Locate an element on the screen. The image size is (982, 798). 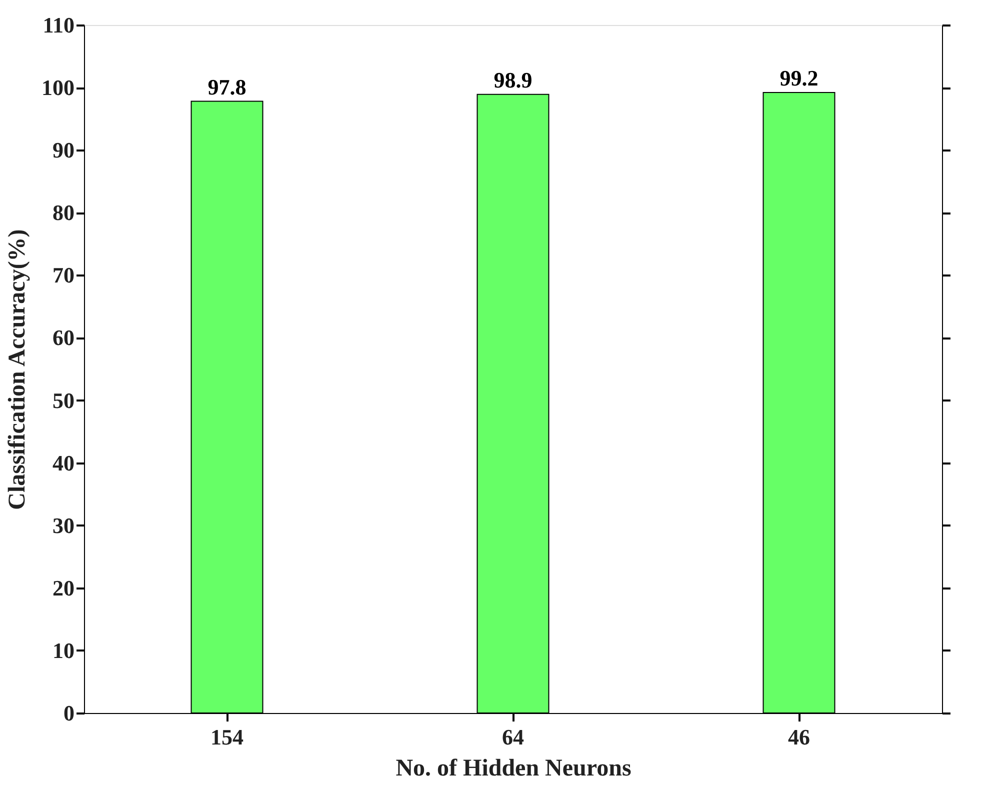
y-tick-label: 100 is located at coordinates (58, 87).